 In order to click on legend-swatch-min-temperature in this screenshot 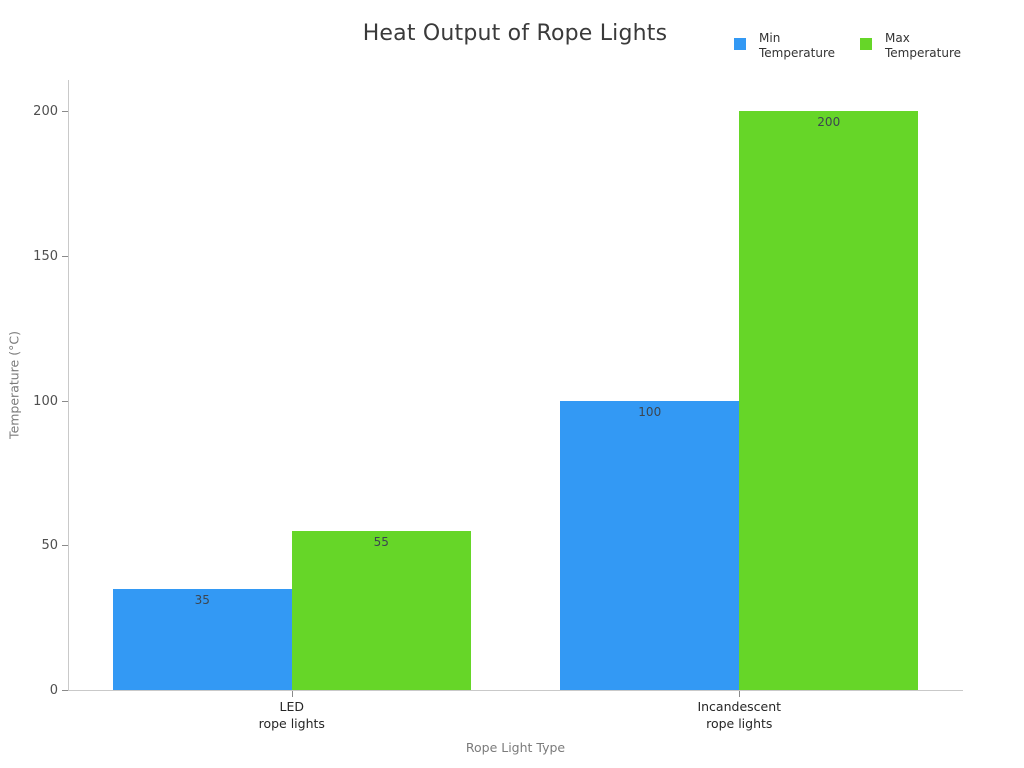, I will do `click(740, 44)`.